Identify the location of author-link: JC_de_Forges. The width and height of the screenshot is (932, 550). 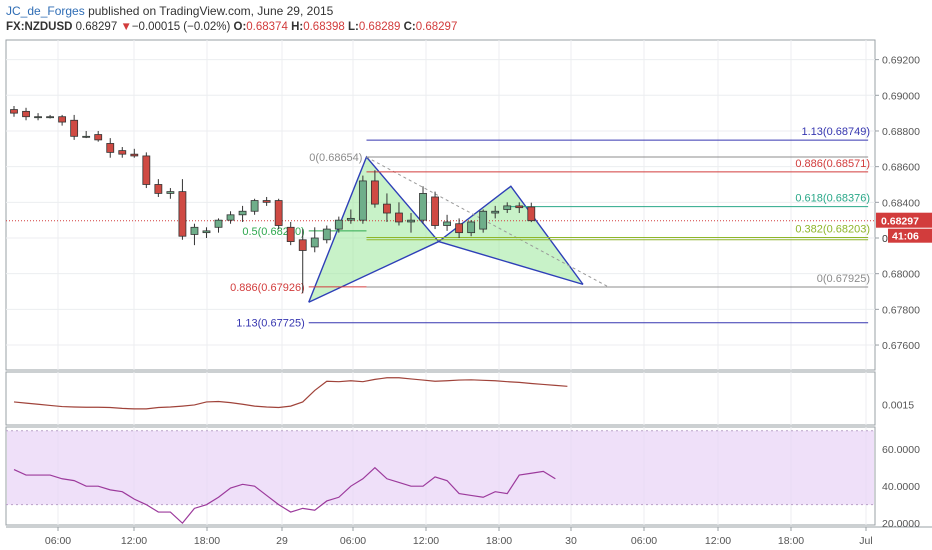
(45, 11).